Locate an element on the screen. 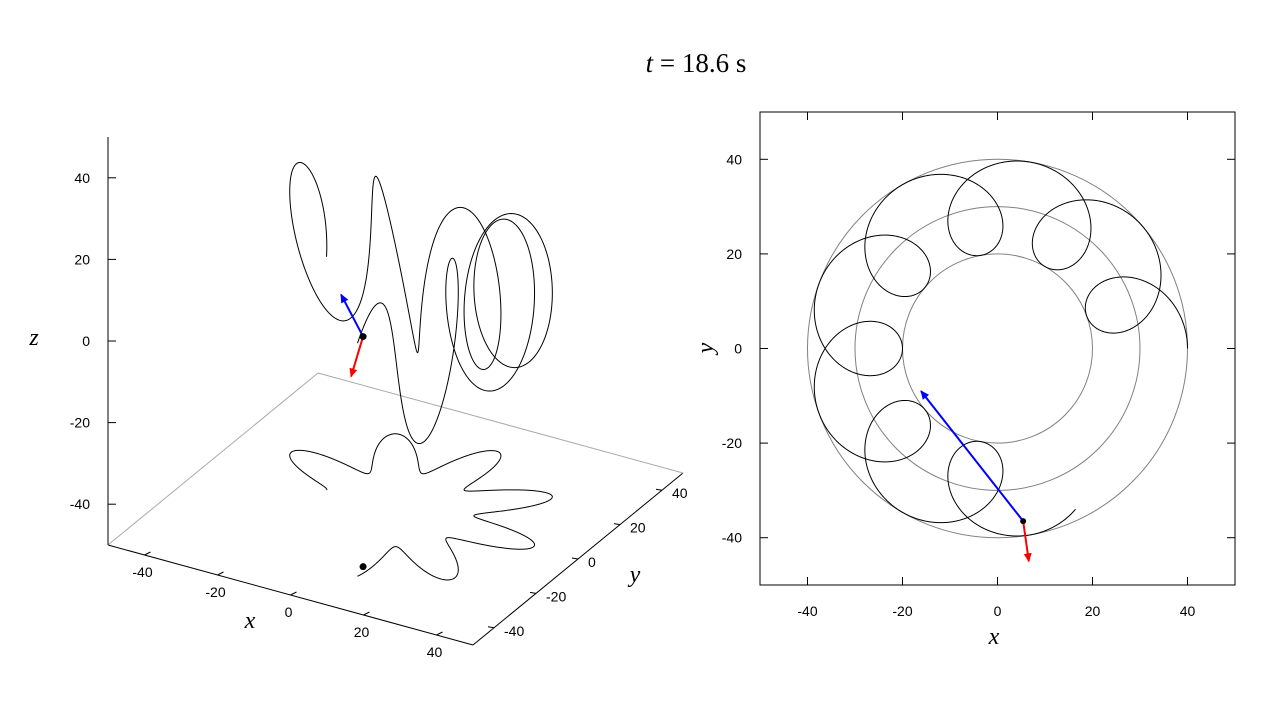 The height and width of the screenshot is (720, 1280). z-tick-label: 40 is located at coordinates (82, 178).